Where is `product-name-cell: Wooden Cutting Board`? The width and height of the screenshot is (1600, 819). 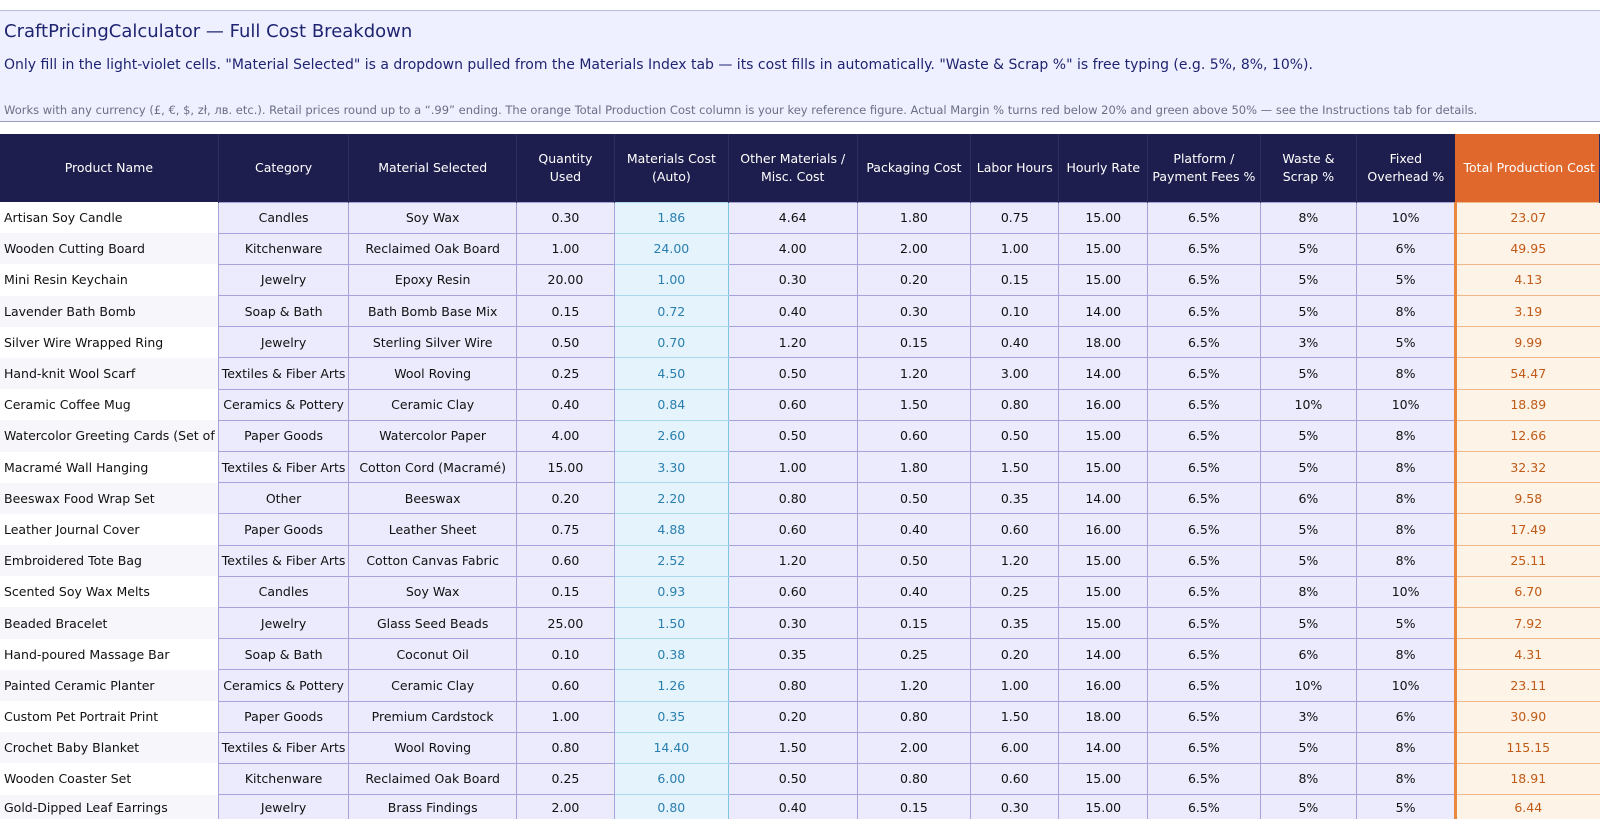 product-name-cell: Wooden Cutting Board is located at coordinates (109, 249).